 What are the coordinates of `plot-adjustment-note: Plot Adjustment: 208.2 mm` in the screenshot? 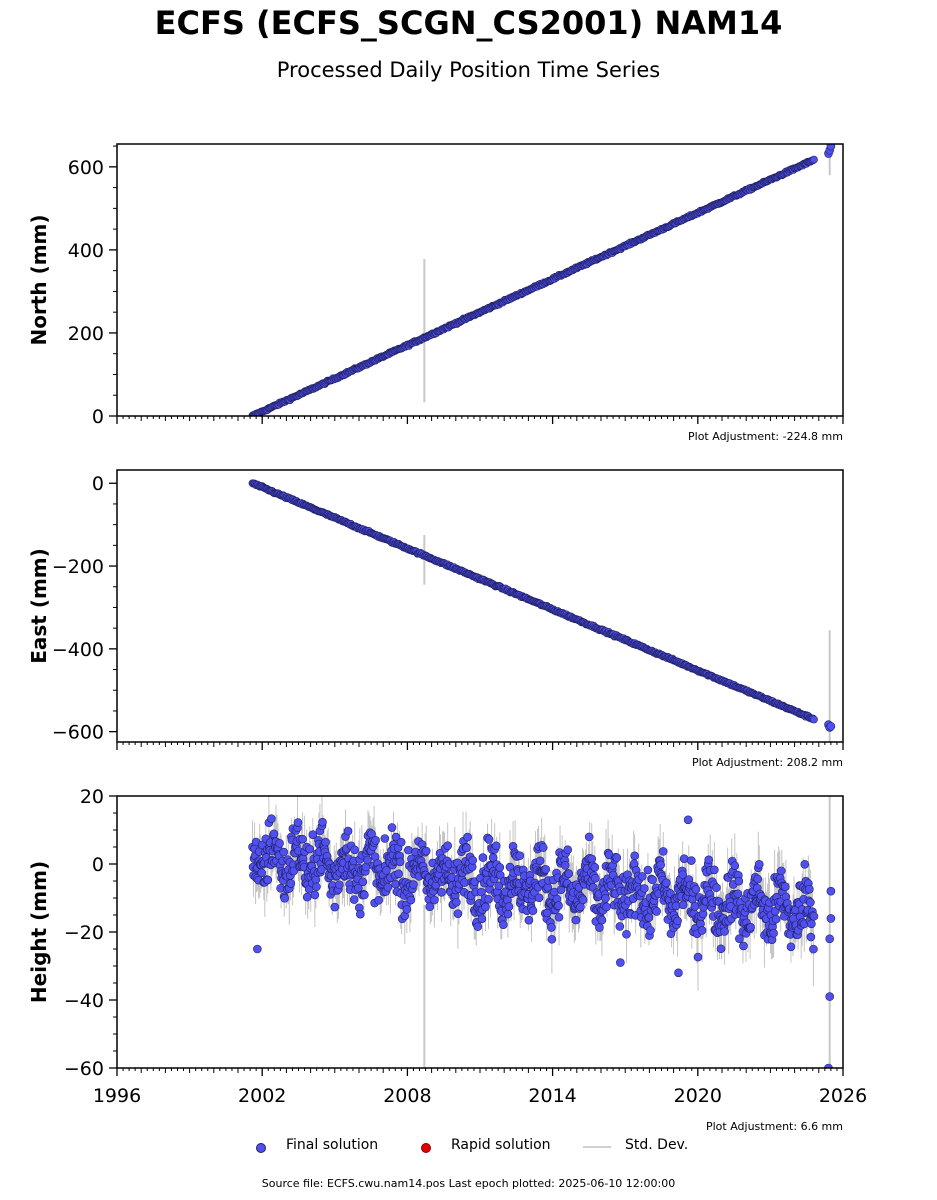 It's located at (767, 762).